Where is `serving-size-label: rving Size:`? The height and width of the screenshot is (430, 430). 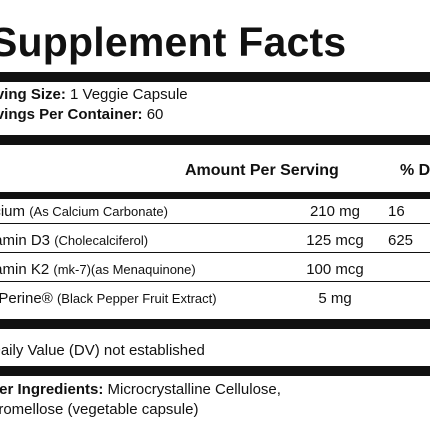 serving-size-label: rving Size: is located at coordinates (33, 94).